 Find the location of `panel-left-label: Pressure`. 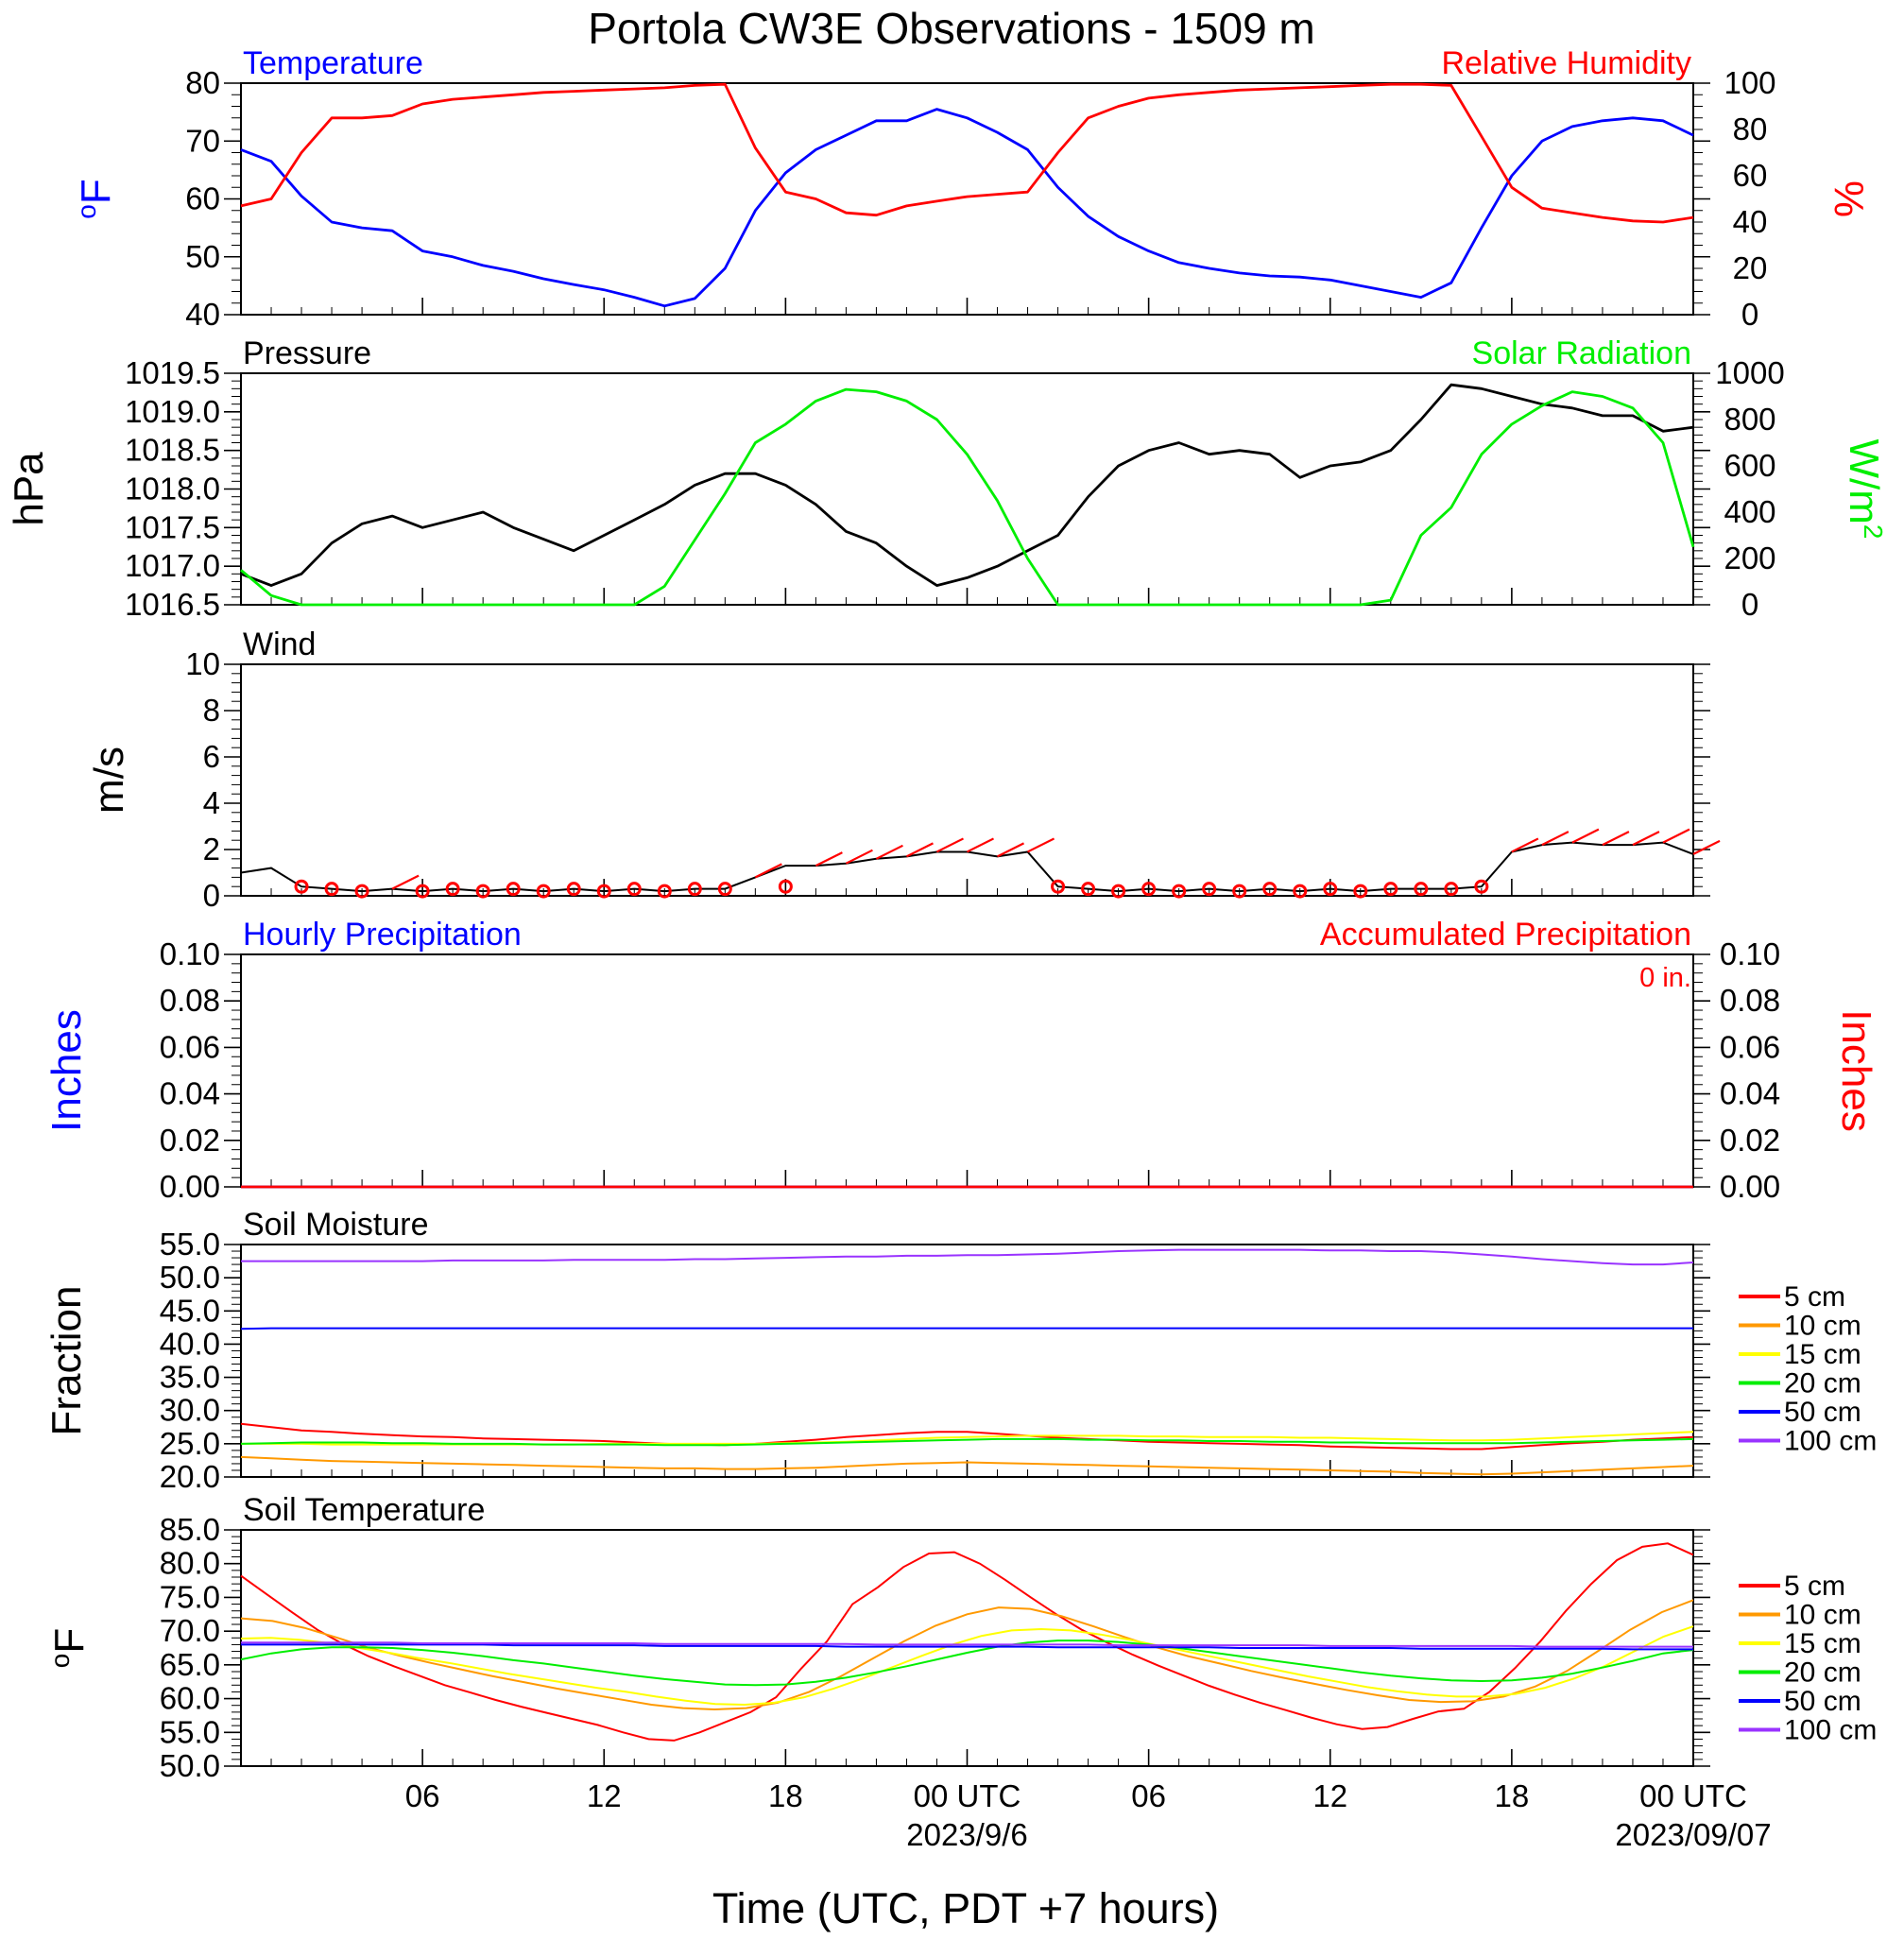

panel-left-label: Pressure is located at coordinates (307, 353).